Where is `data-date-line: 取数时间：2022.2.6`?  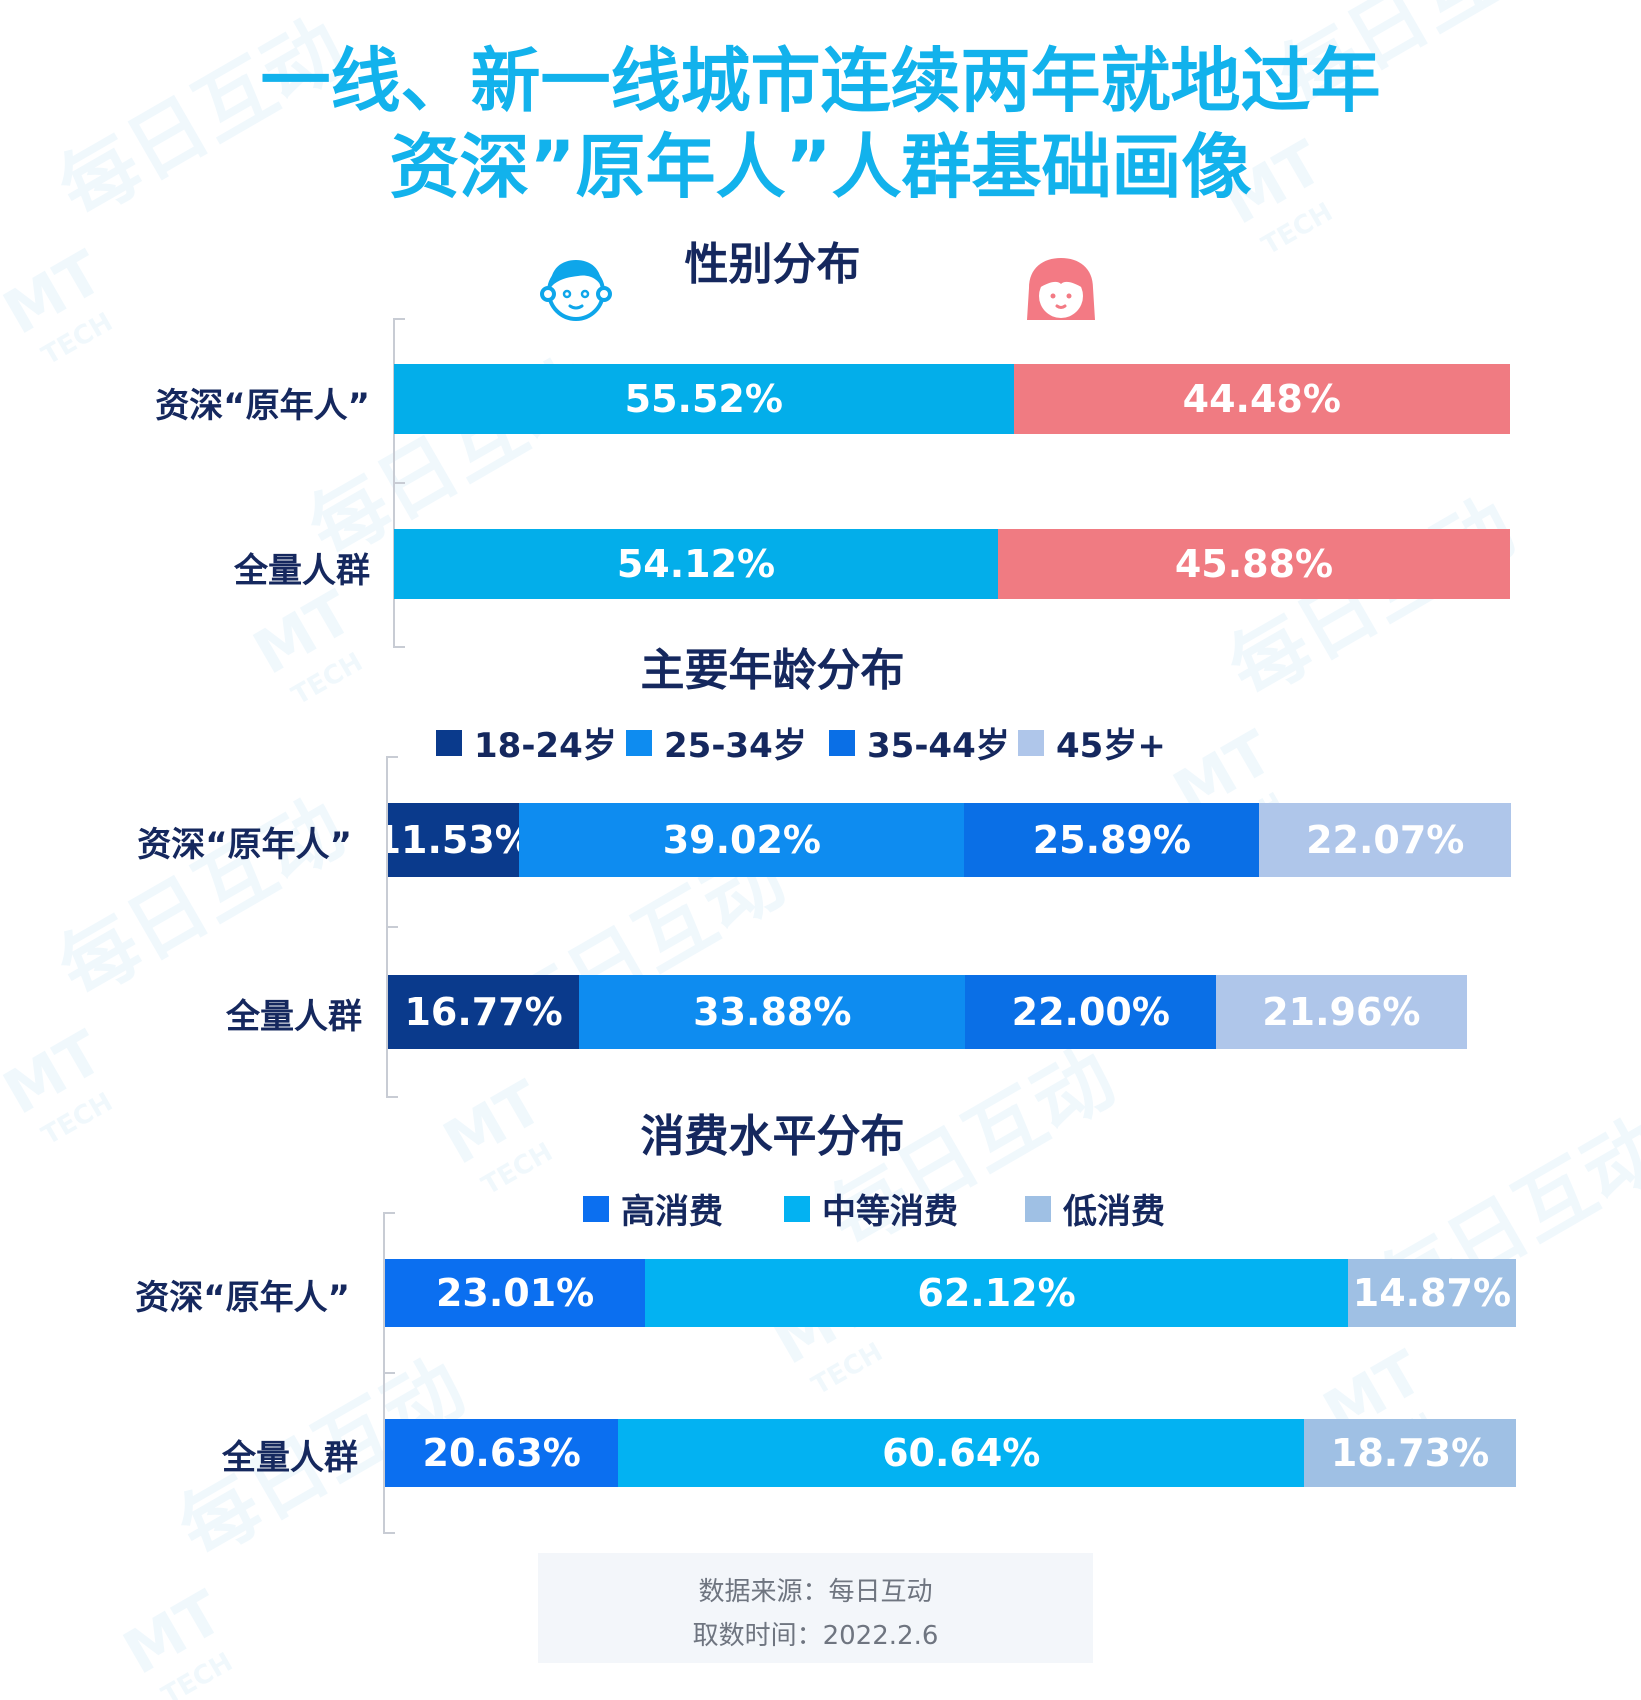
data-date-line: 取数时间：2022.2.6 is located at coordinates (815, 1636).